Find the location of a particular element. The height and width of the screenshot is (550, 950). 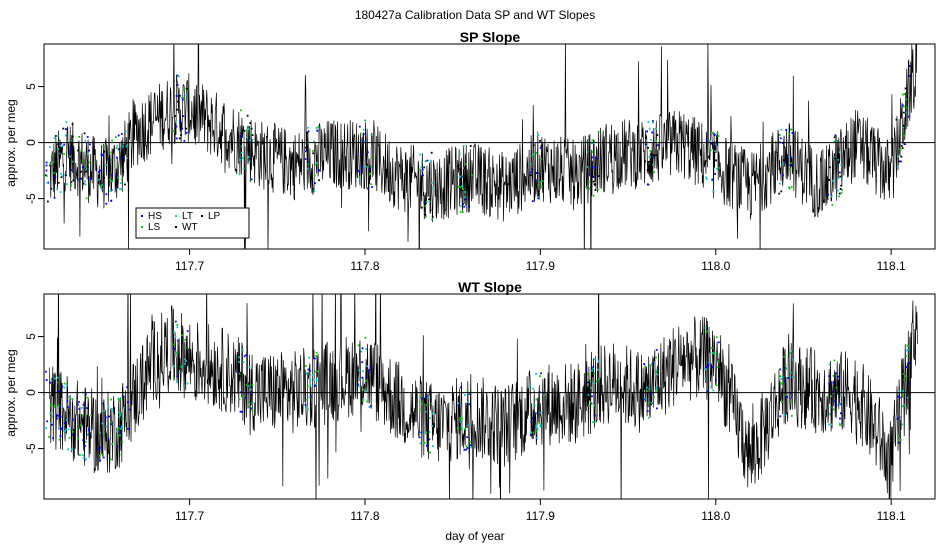

sp-slope-ylabel: approx. per meg is located at coordinates (11, 142).